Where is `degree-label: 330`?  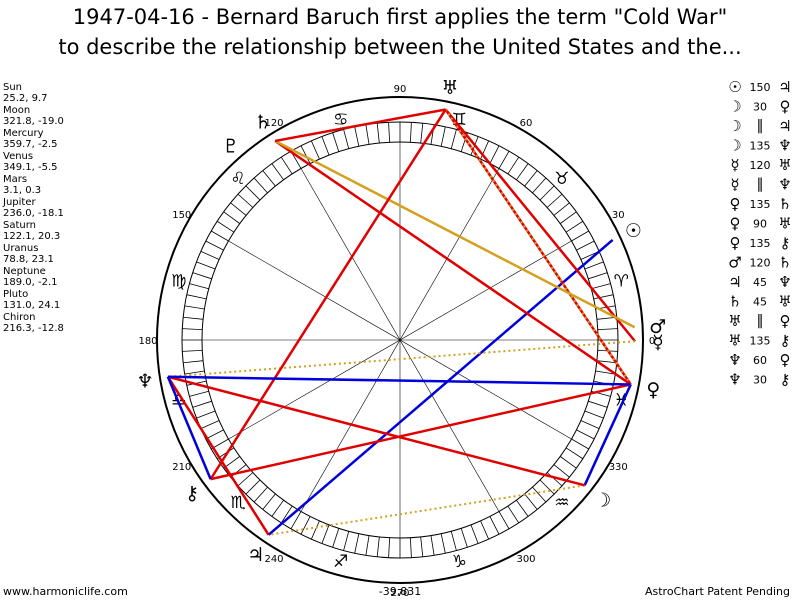 degree-label: 330 is located at coordinates (618, 467).